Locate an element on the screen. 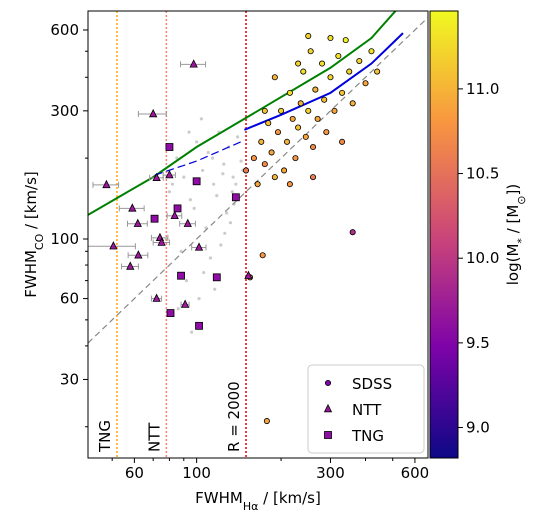 The image size is (536, 527). label-part: ]) is located at coordinates (513, 190).